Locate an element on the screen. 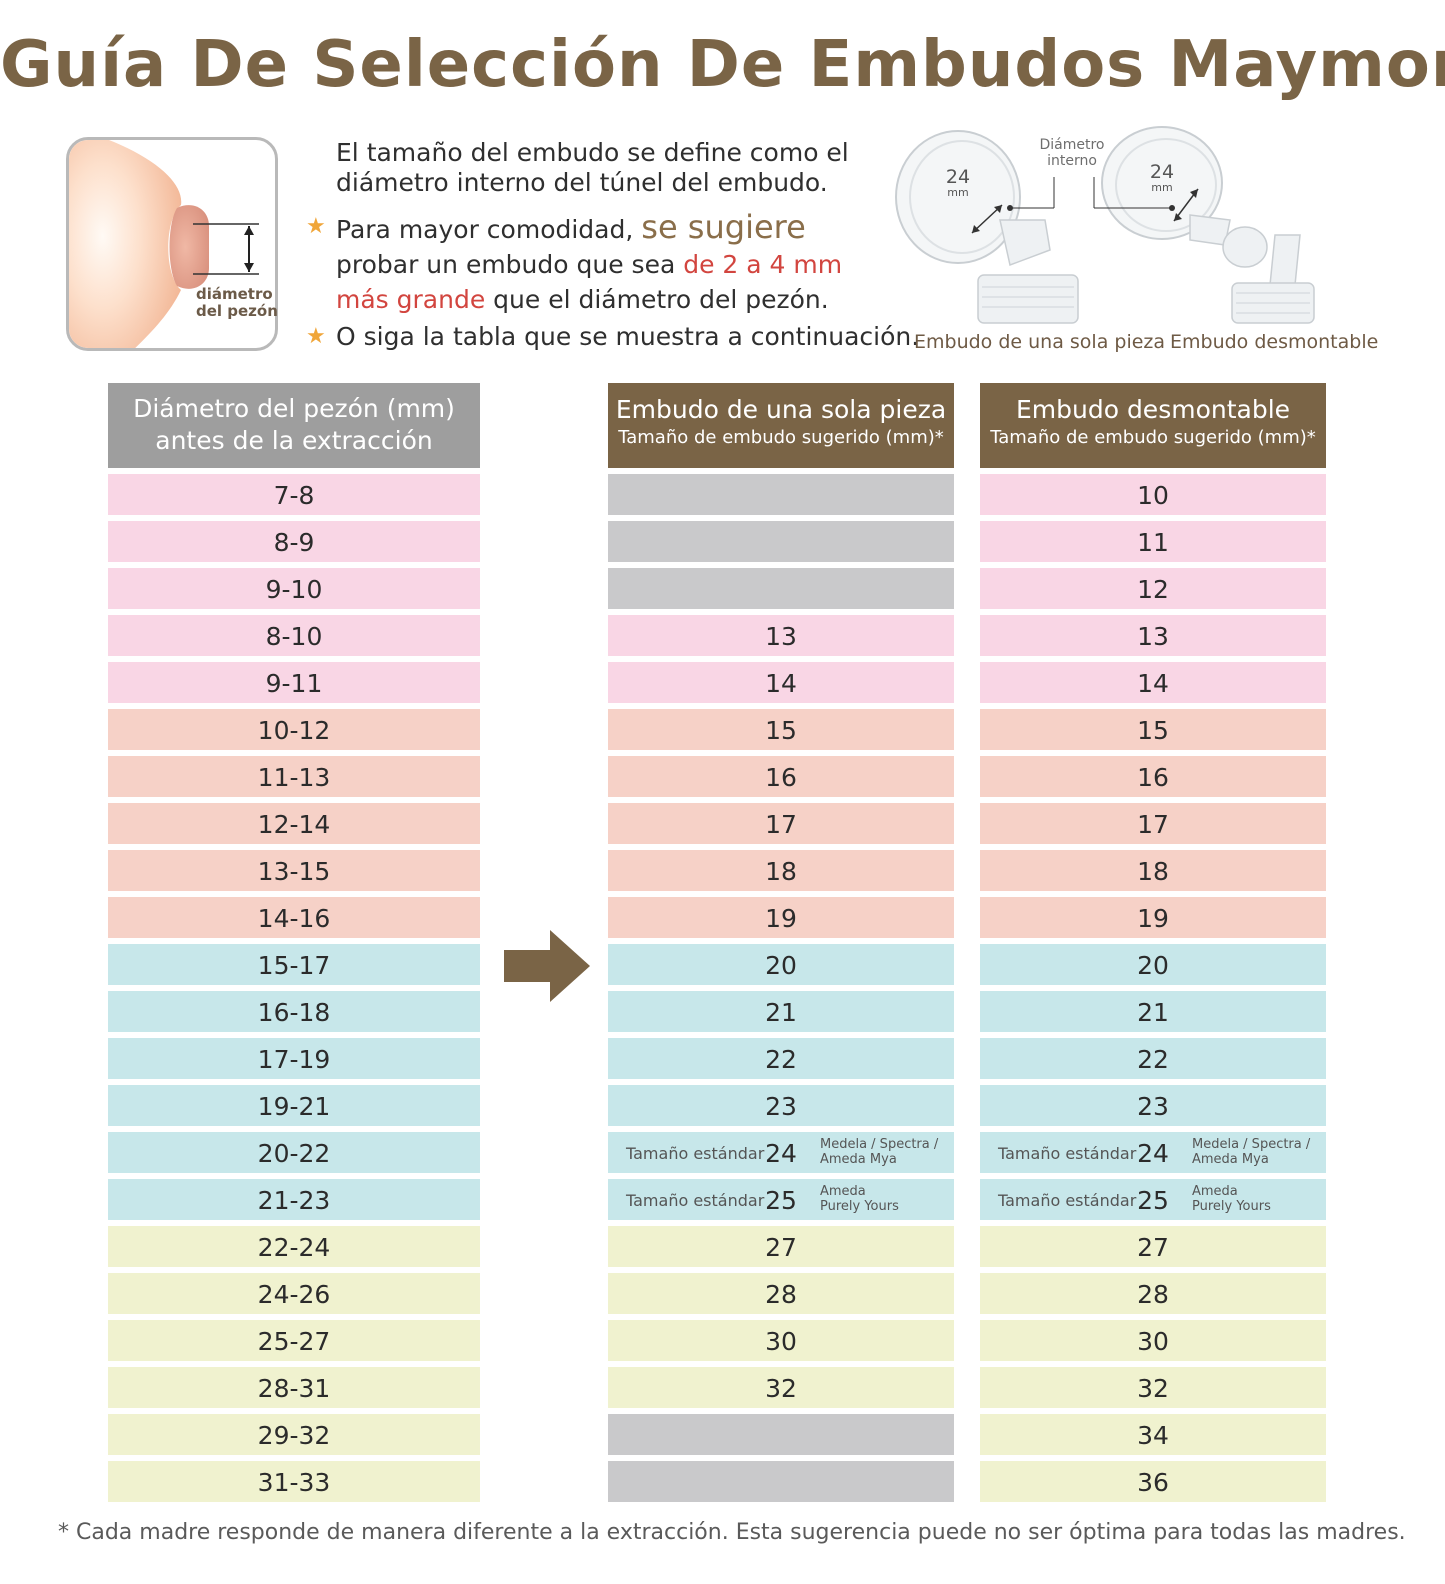 Image resolution: width=1445 pixels, height=1584 pixels. detachable-size-cell: 17 is located at coordinates (1153, 823).